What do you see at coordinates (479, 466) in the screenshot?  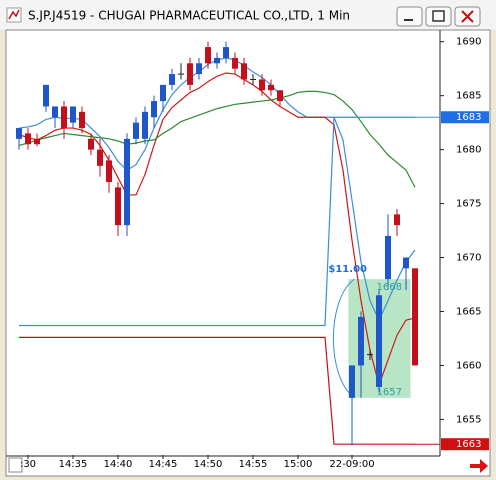 I see `scroll-right-arrow` at bounding box center [479, 466].